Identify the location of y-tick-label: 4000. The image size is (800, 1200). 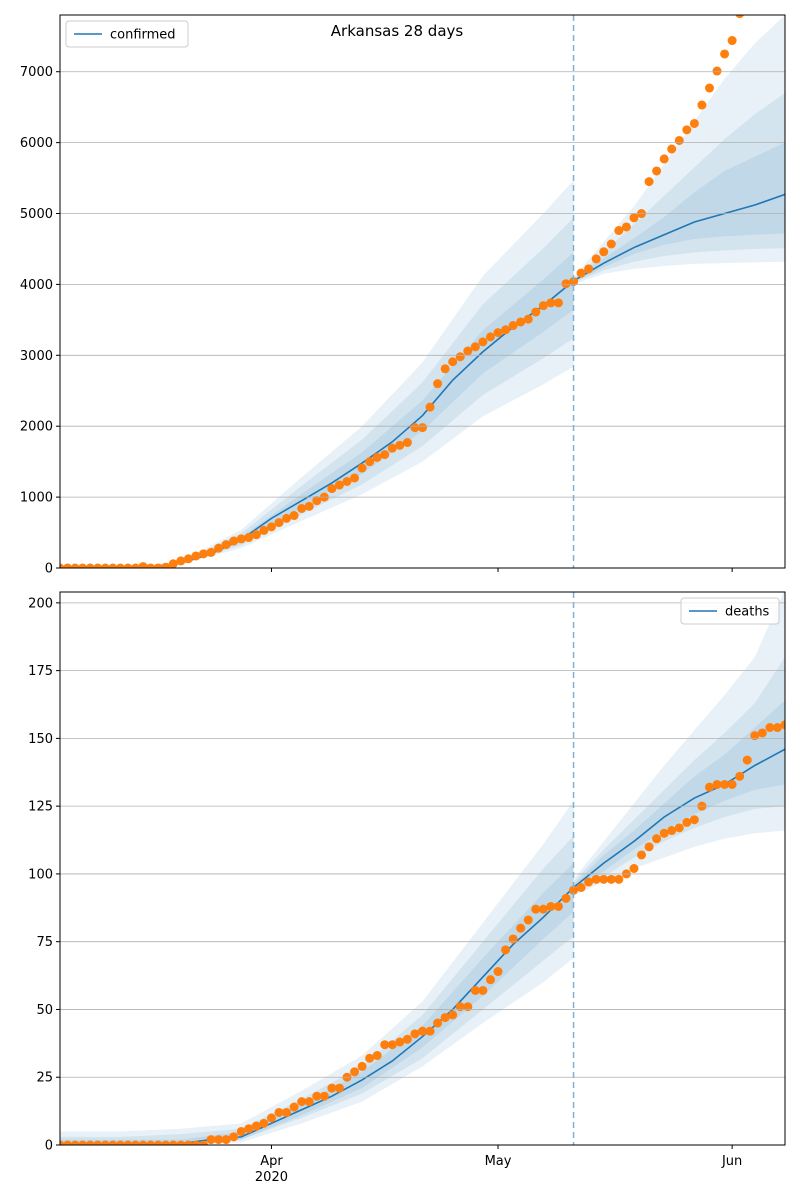
(36, 285).